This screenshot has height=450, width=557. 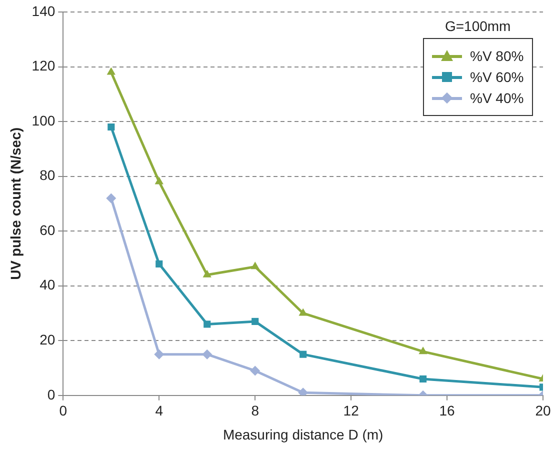 I want to click on x-tick-label: 4, so click(x=159, y=410).